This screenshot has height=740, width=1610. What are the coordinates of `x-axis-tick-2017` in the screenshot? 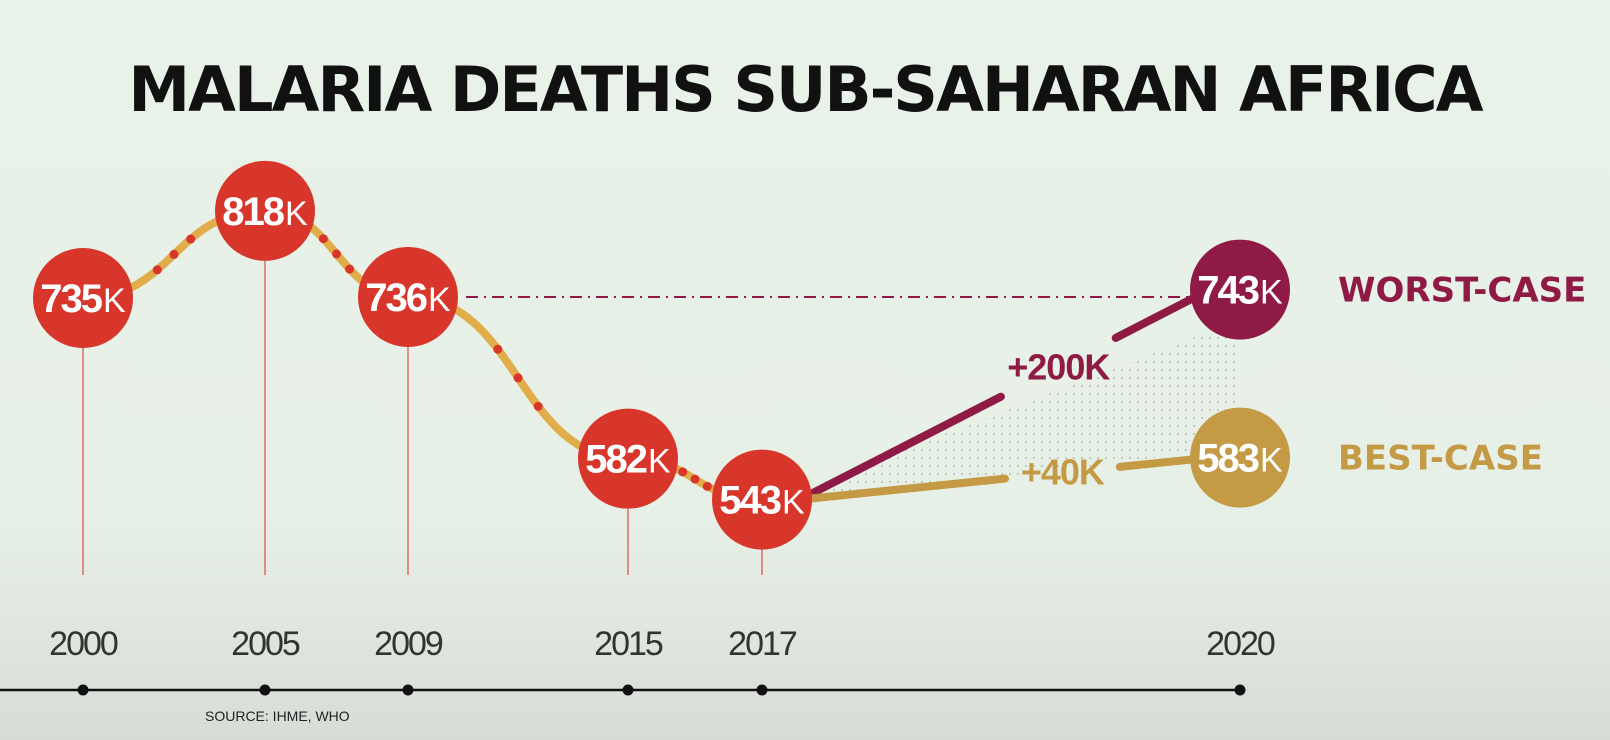 It's located at (762, 690).